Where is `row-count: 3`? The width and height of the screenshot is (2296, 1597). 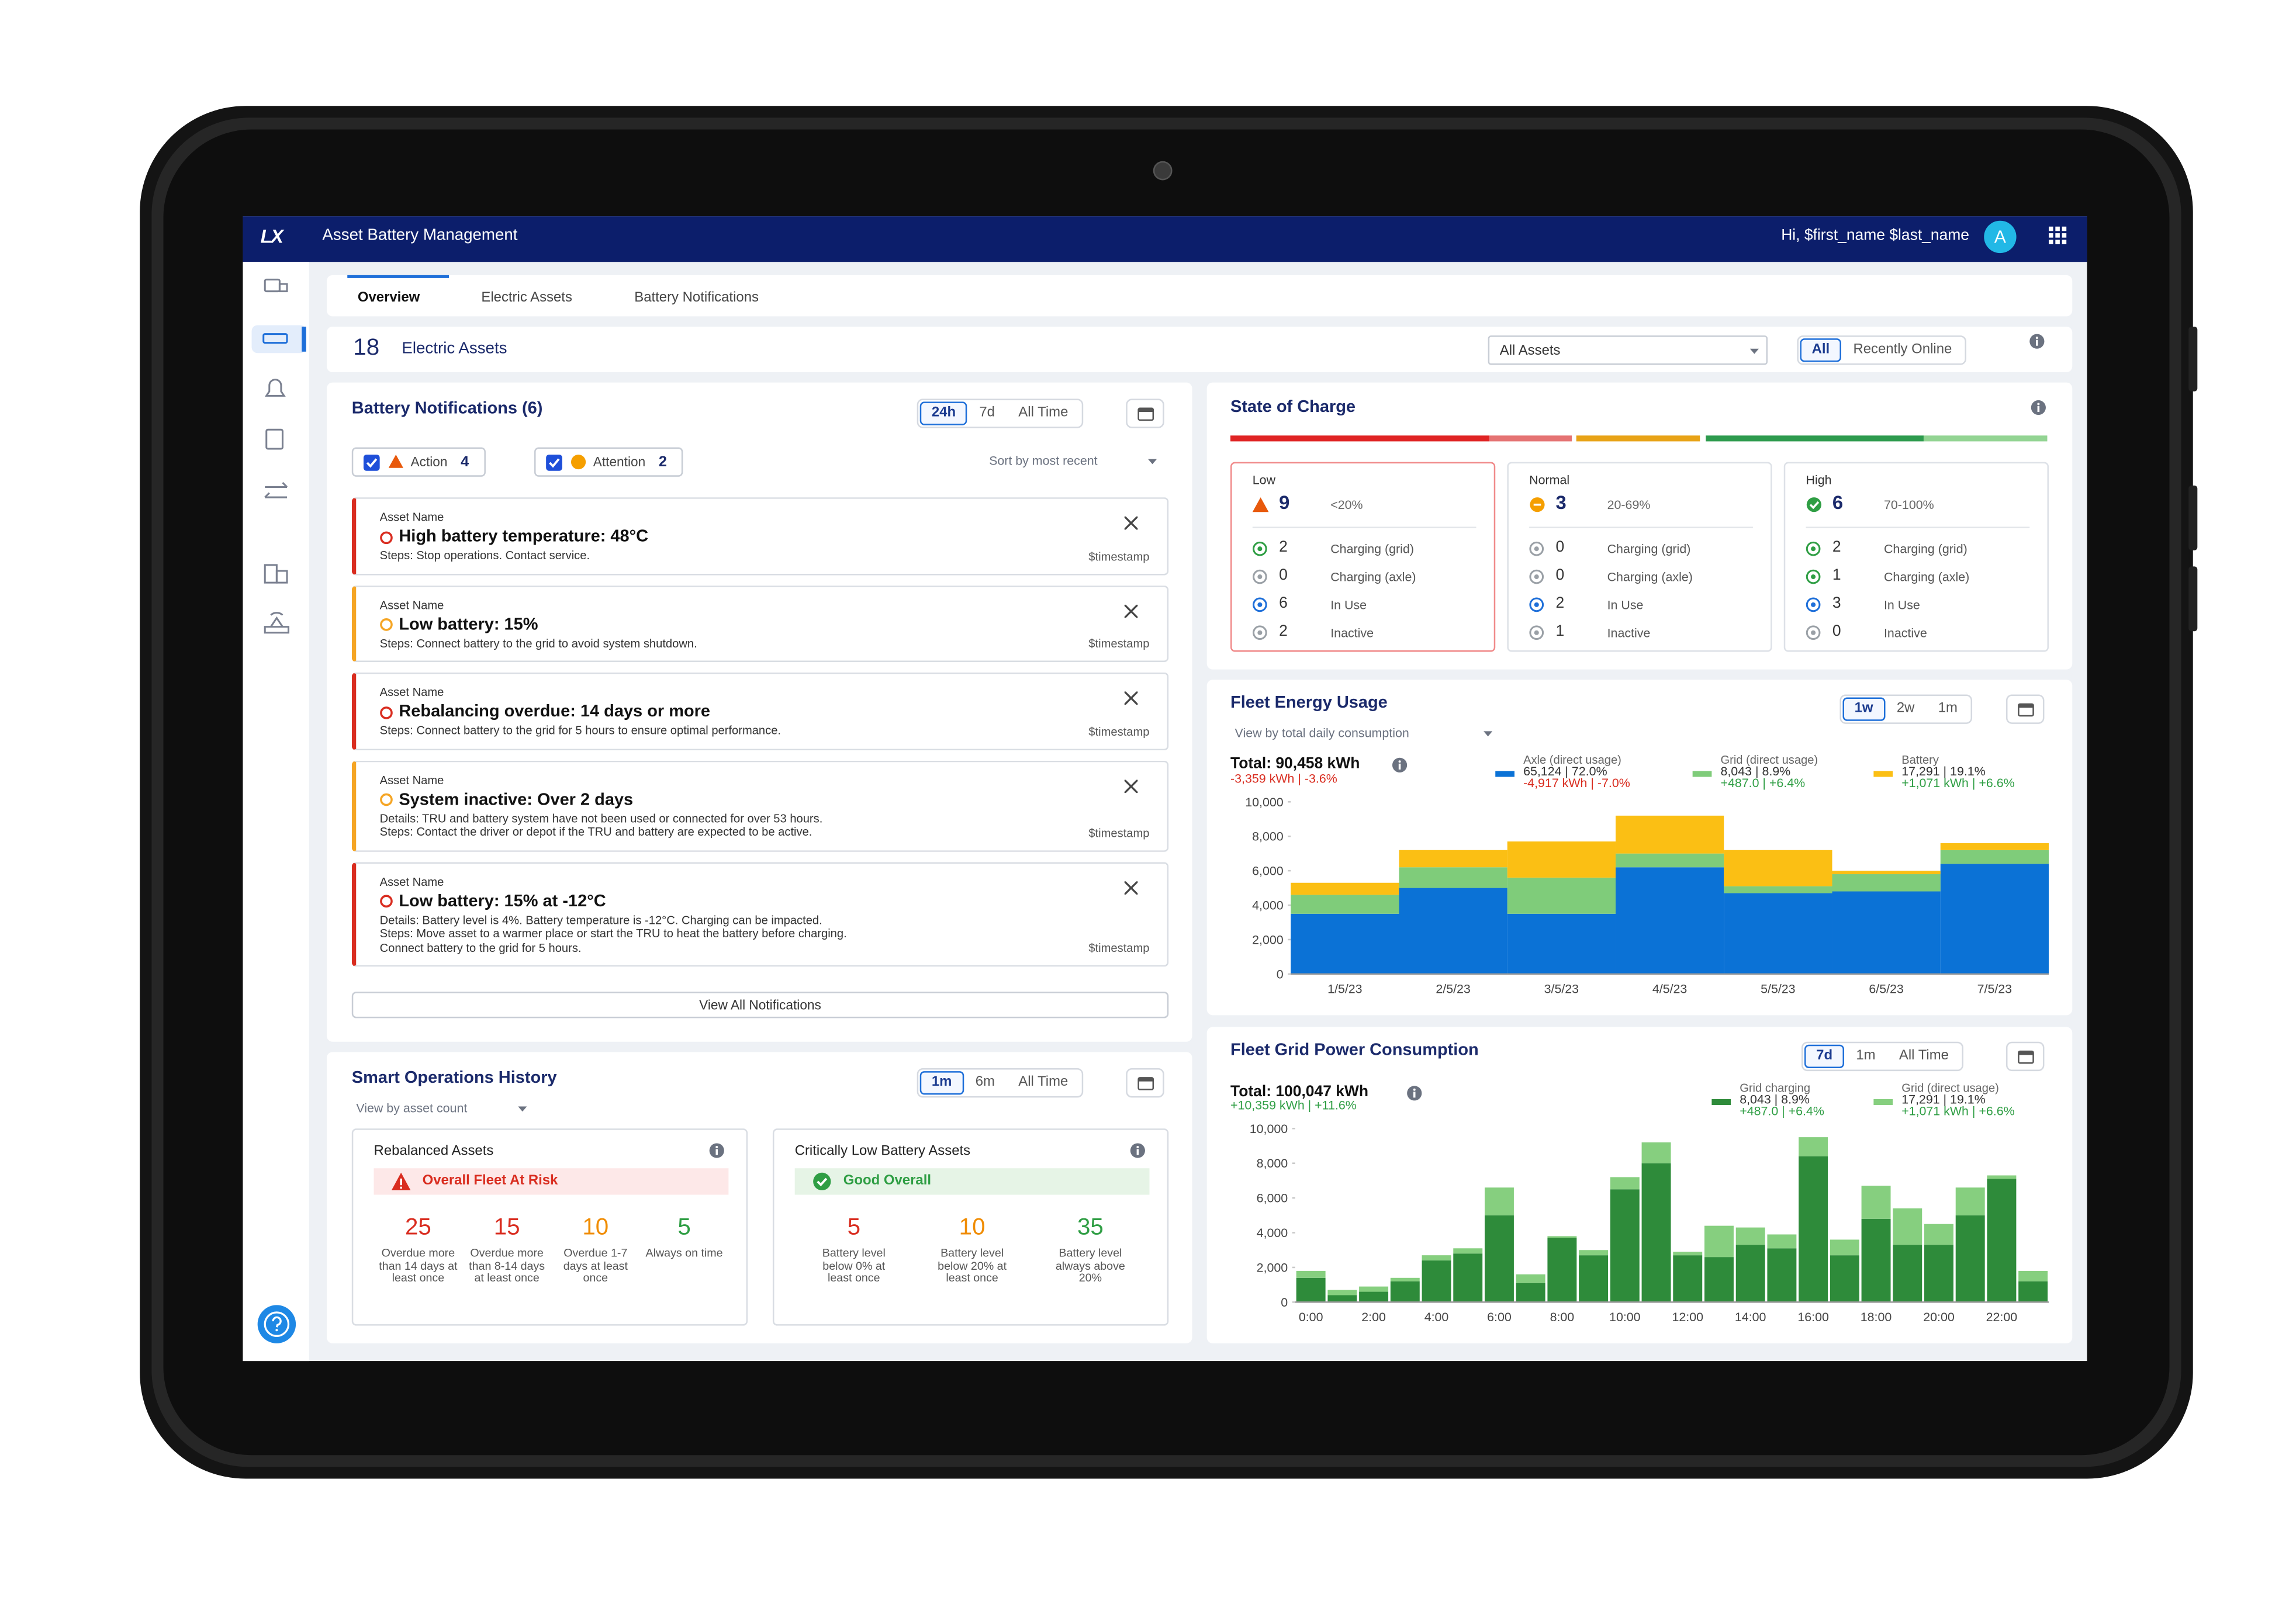
row-count: 3 is located at coordinates (1836, 603).